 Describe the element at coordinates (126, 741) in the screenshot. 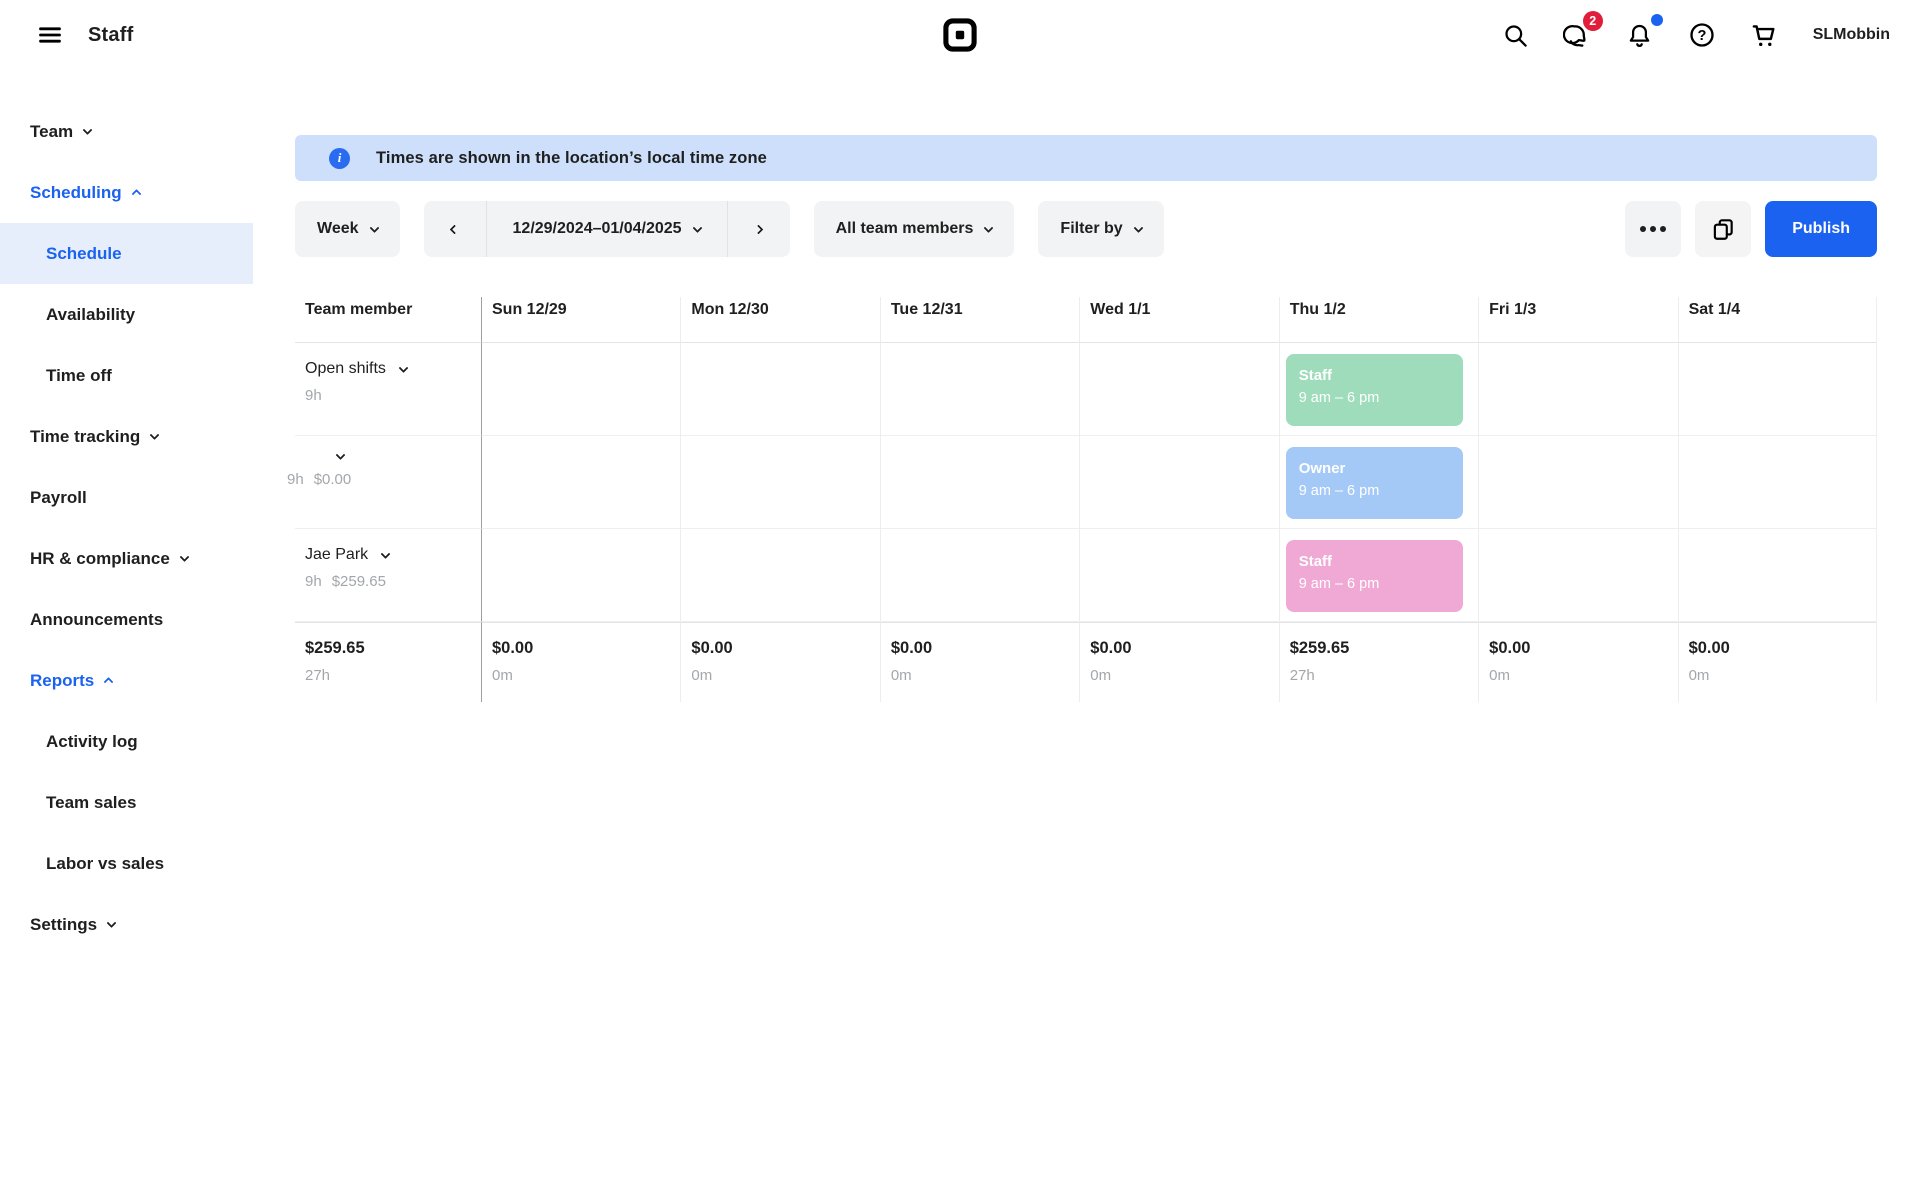

I see `sidebar-item-activity-log: Activity log` at that location.